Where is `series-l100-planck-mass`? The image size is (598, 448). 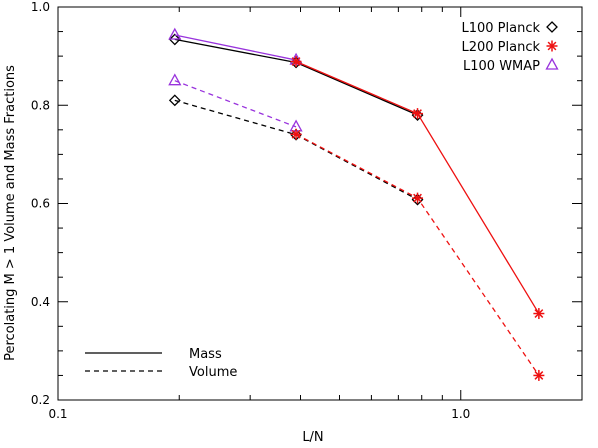 series-l100-planck-mass is located at coordinates (296, 77).